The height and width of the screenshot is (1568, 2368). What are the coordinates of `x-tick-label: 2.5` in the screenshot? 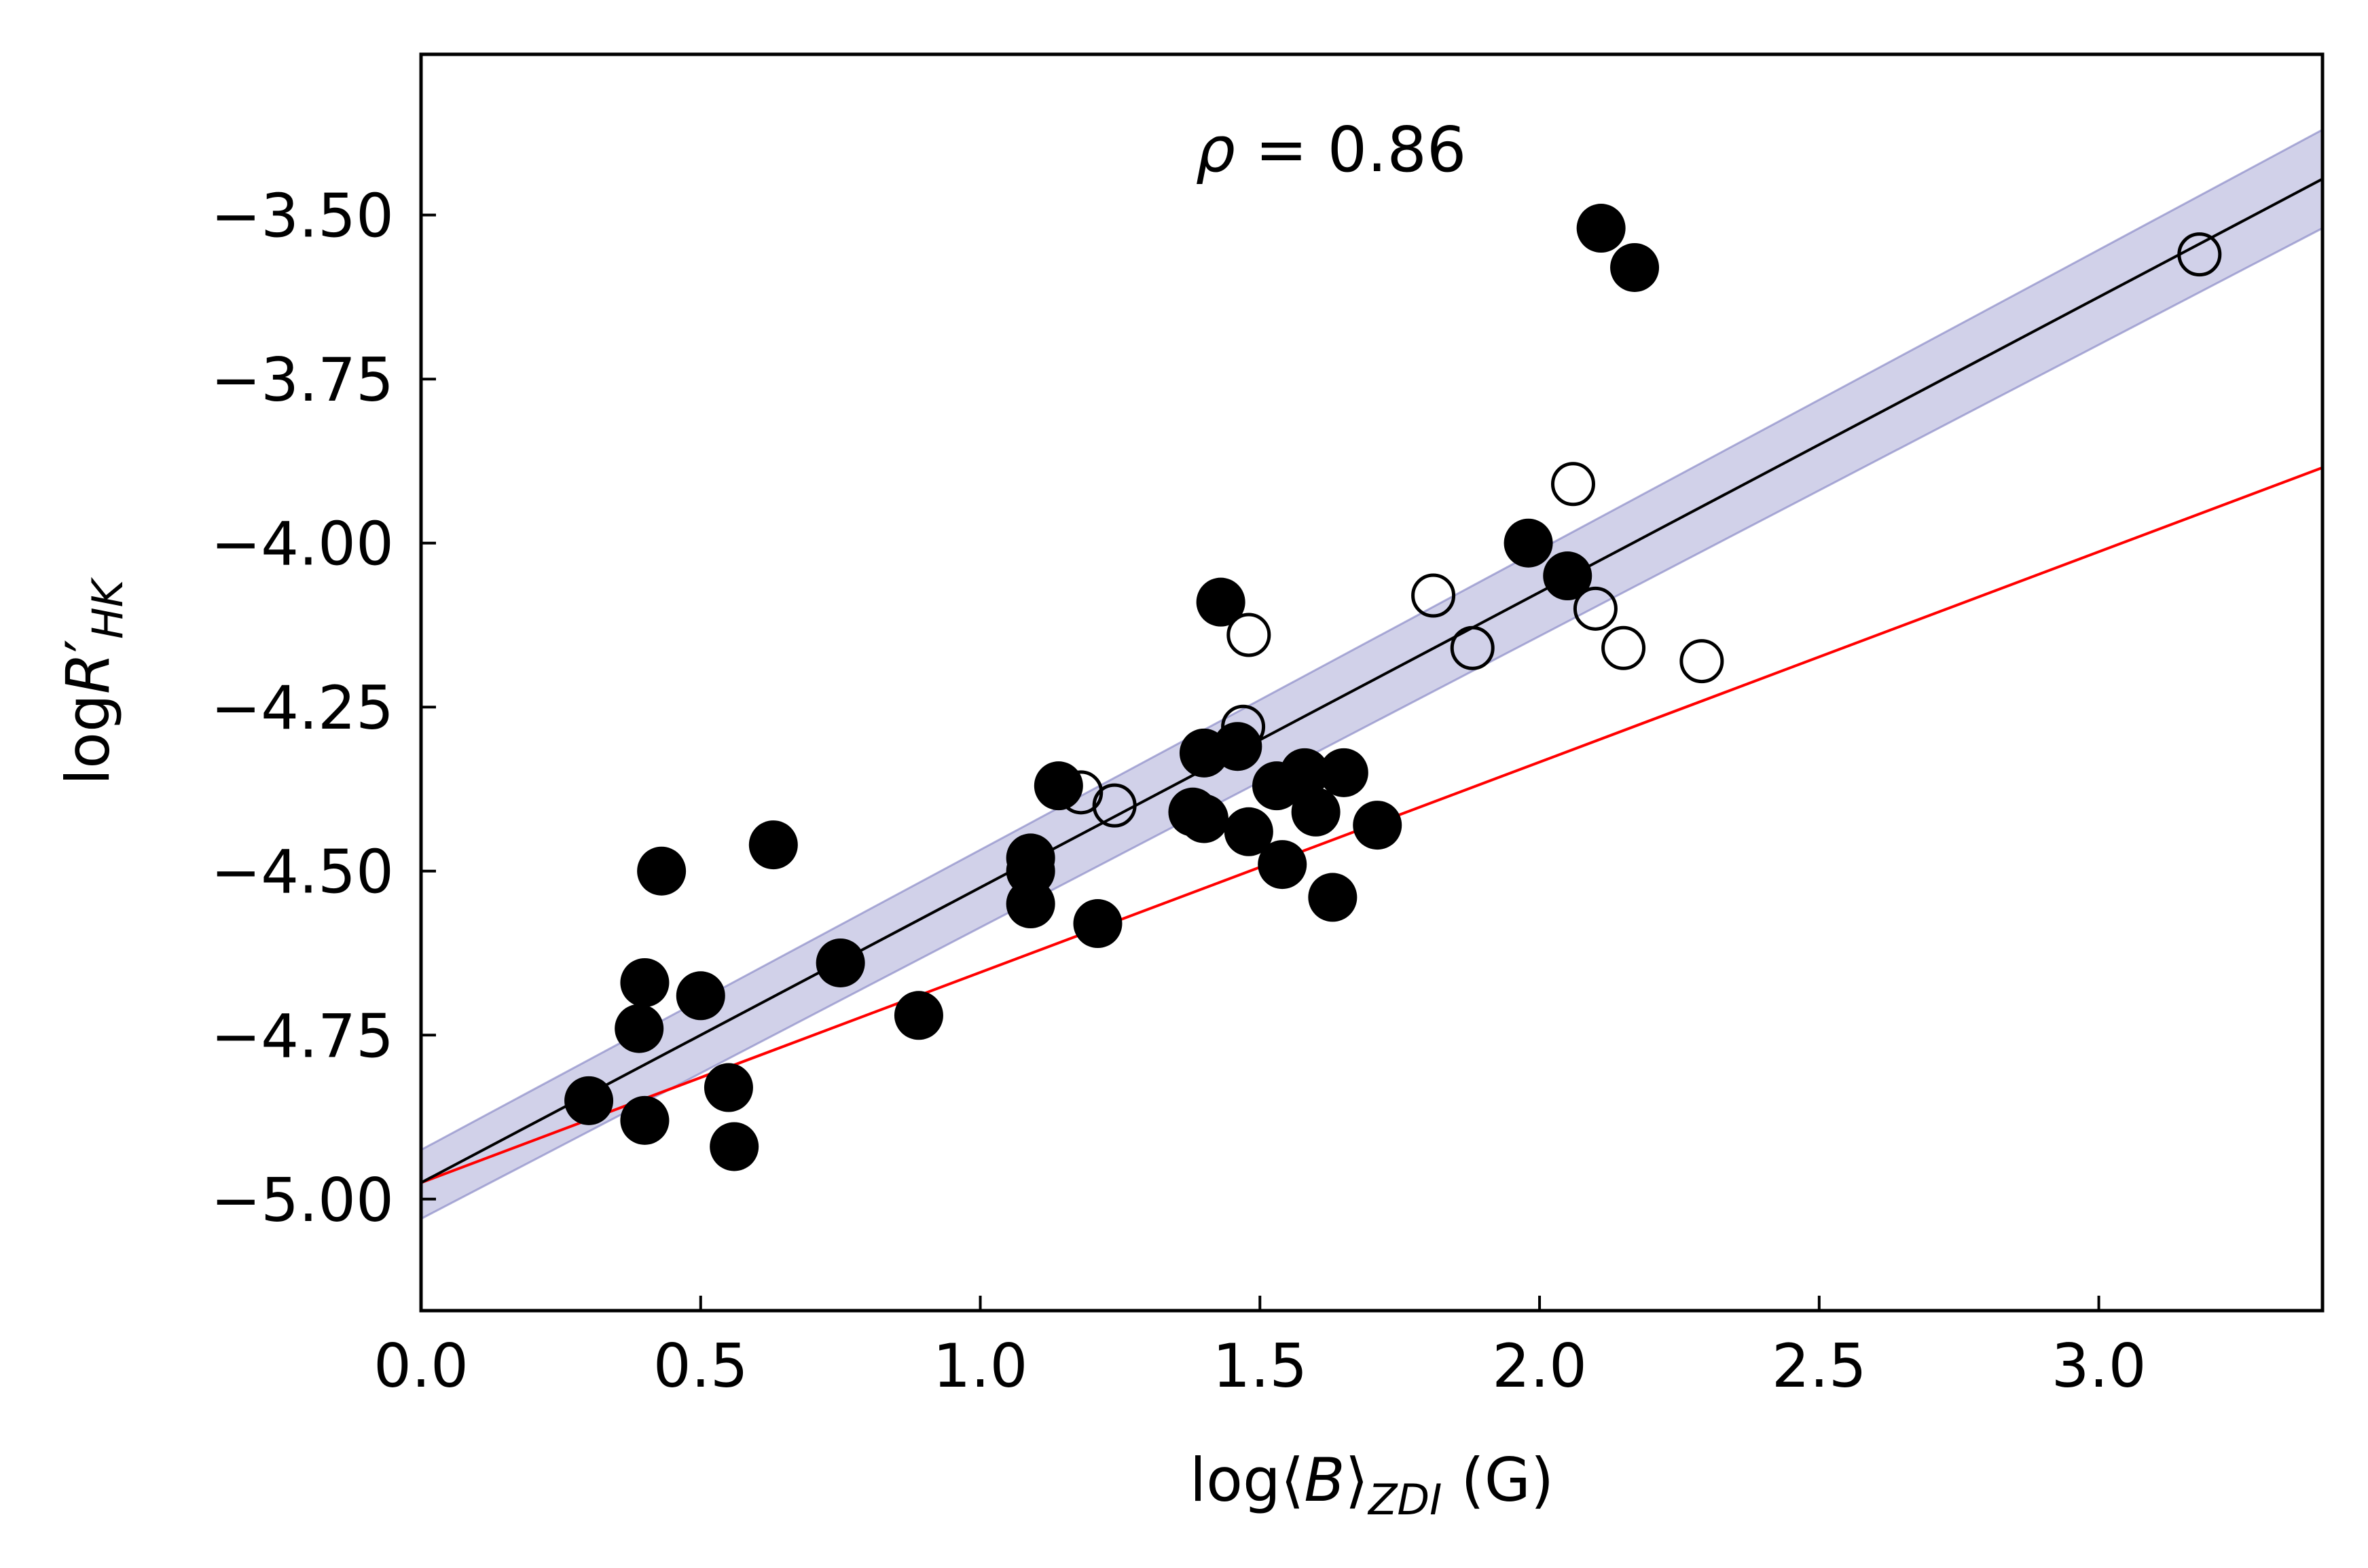 It's located at (1819, 1366).